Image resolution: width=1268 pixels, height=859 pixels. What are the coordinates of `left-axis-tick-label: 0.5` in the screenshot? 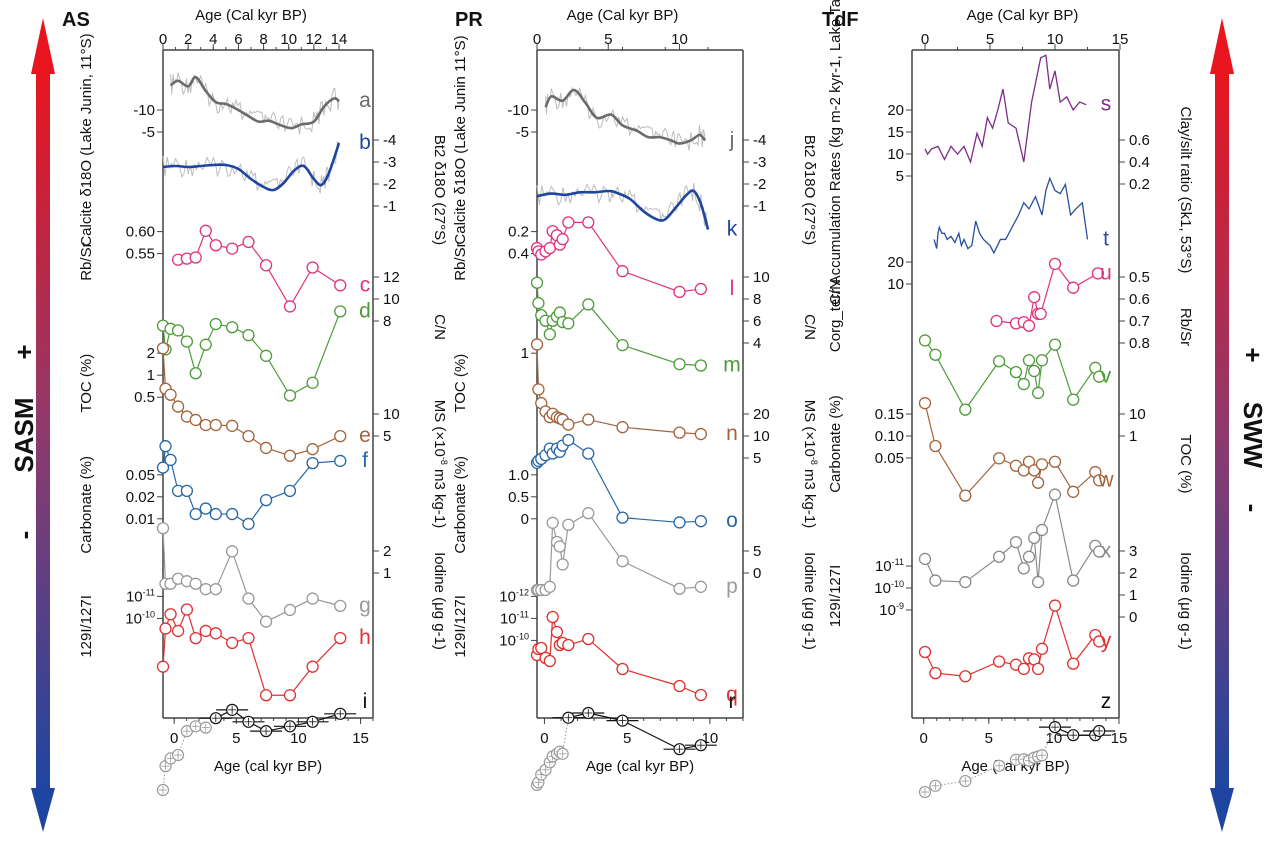 It's located at (144, 397).